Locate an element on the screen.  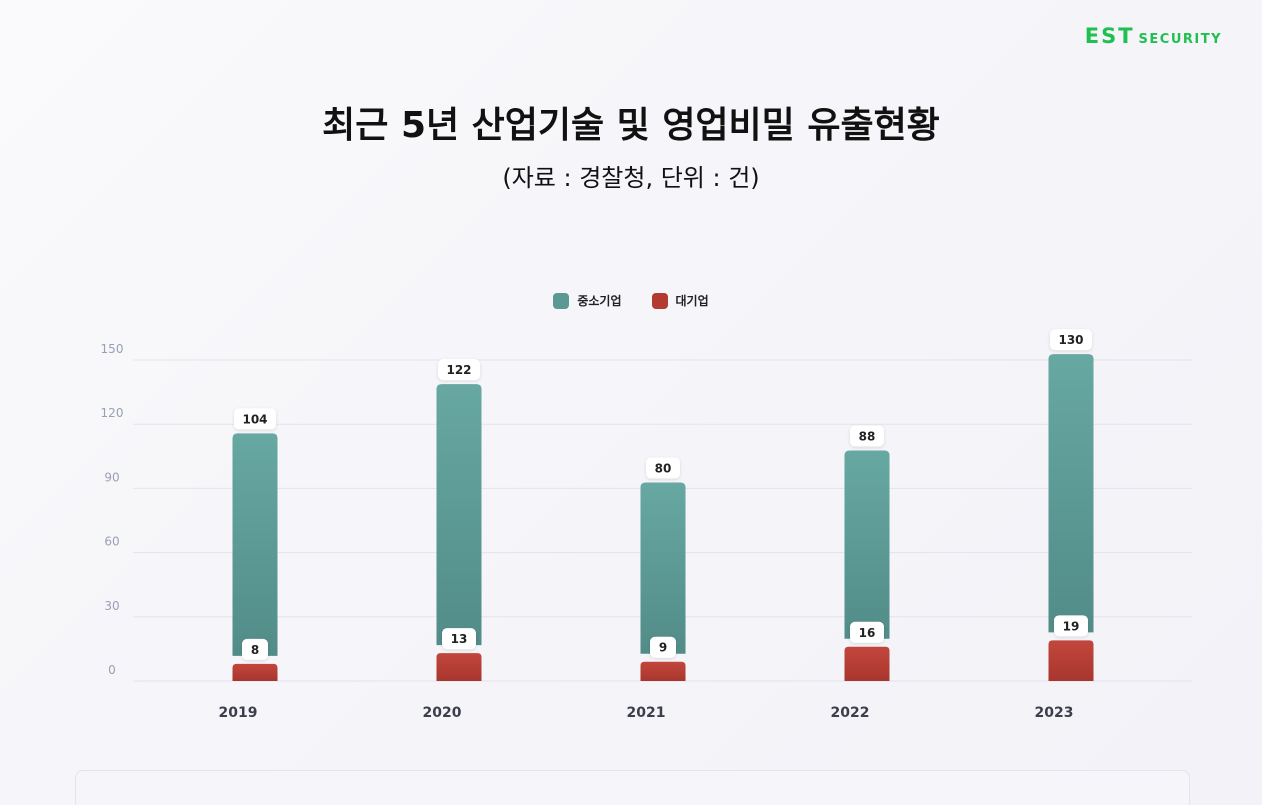
data-label: 80 is located at coordinates (663, 468).